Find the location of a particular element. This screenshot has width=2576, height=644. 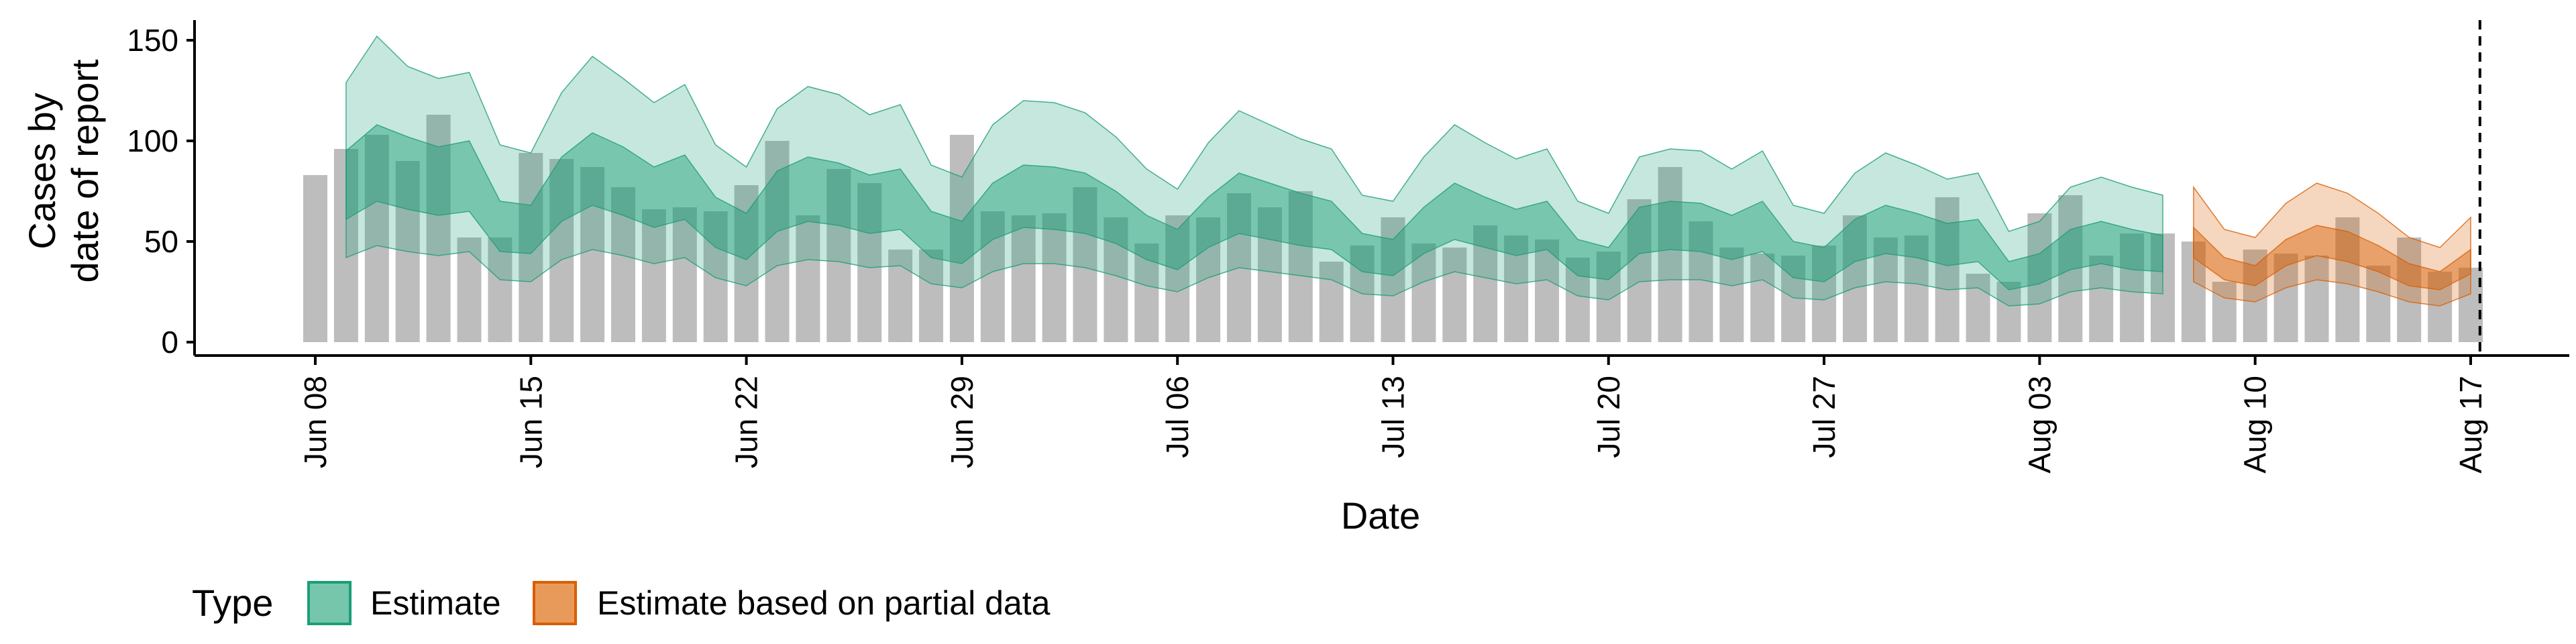

x-tick-label: Jul 13 is located at coordinates (1393, 417).